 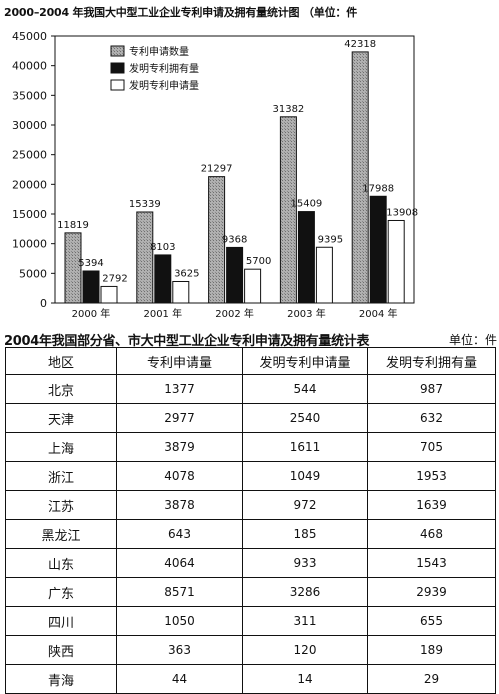 I want to click on table-cell-region: 天津, so click(x=61, y=418).